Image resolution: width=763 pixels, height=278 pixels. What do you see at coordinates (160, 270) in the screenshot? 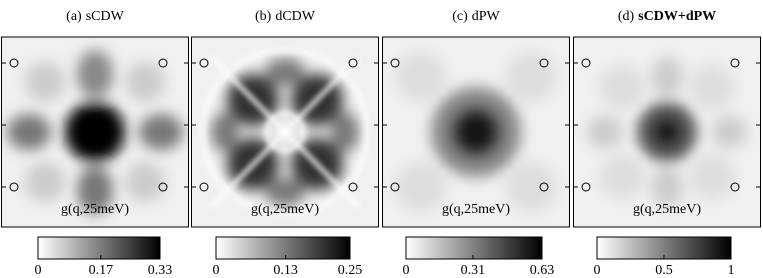
I see `colorbar-tick-label: 0.33` at bounding box center [160, 270].